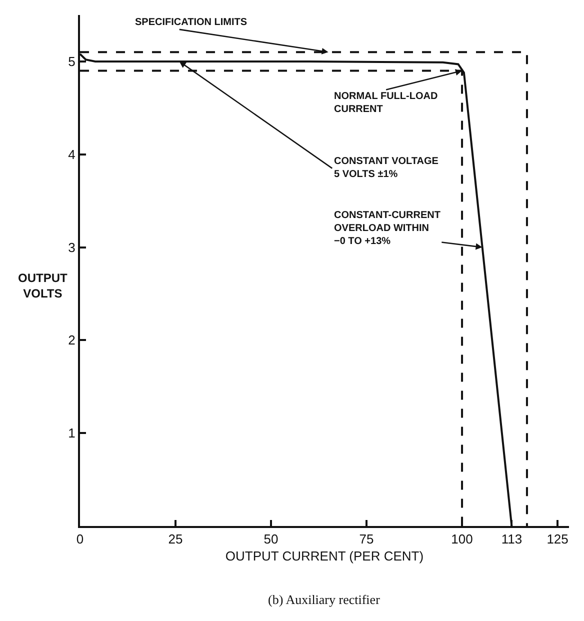 Image resolution: width=584 pixels, height=621 pixels. Describe the element at coordinates (72, 340) in the screenshot. I see `y-tick-label: 2` at that location.